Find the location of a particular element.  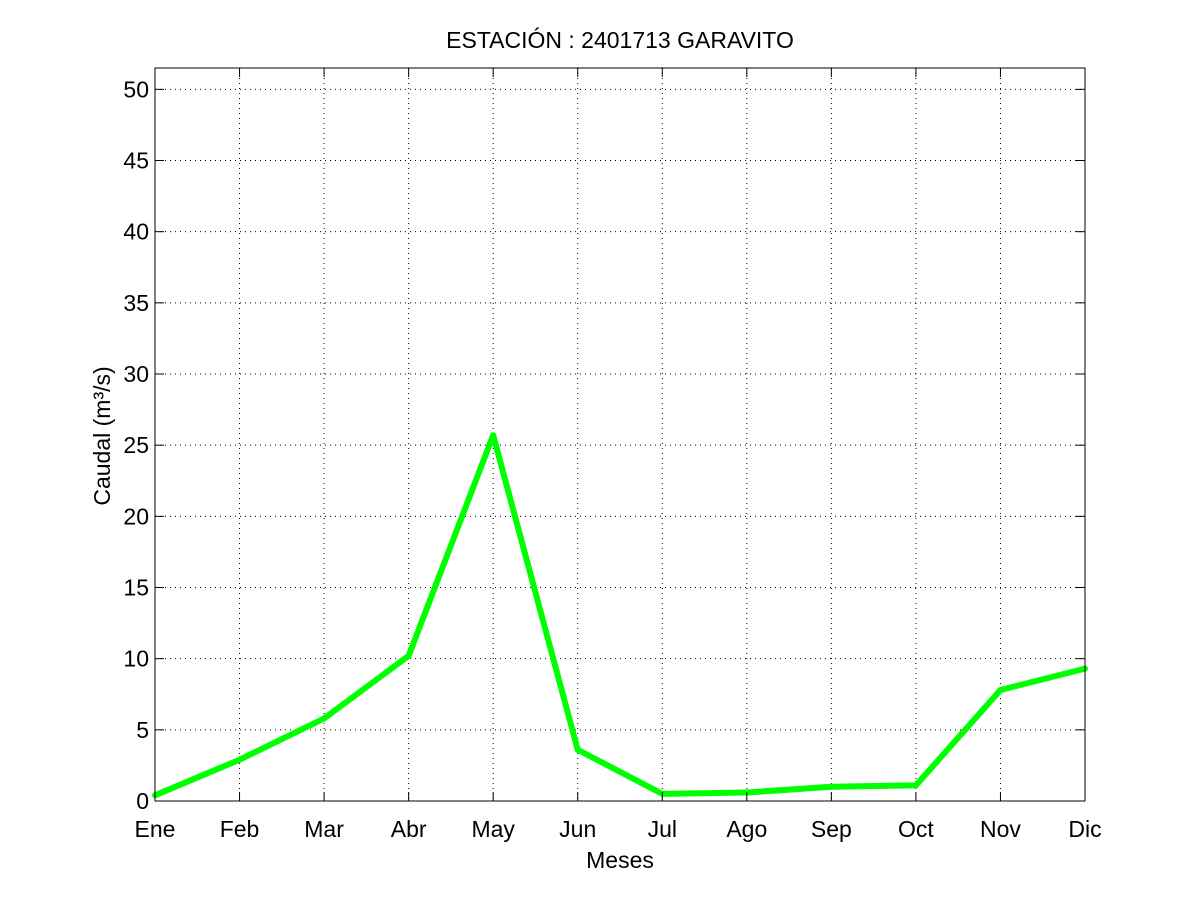

y-tick-label: 25 is located at coordinates (136, 445).